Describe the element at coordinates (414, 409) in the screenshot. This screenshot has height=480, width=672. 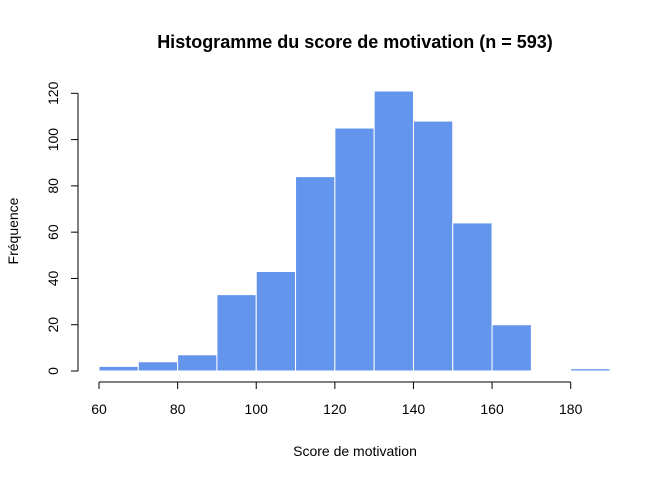
I see `x-tick-label-140: 140` at that location.